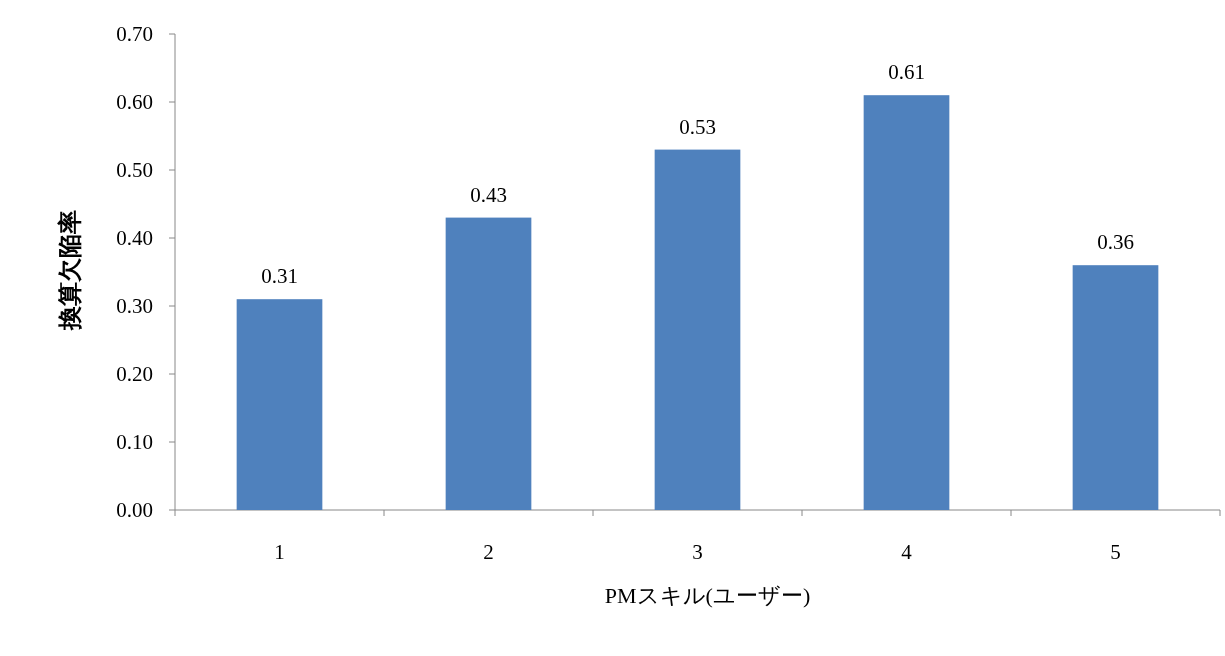  What do you see at coordinates (488, 552) in the screenshot?
I see `x-tick-label: 2` at bounding box center [488, 552].